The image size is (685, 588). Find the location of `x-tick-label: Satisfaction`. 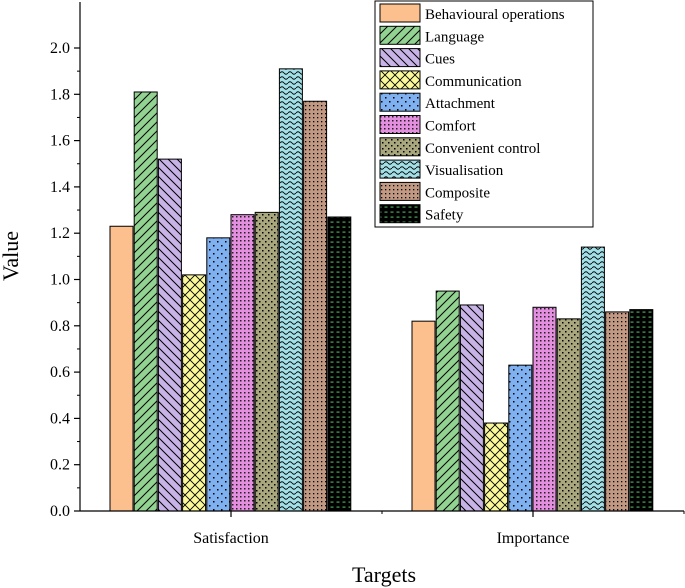

x-tick-label: Satisfaction is located at coordinates (231, 538).